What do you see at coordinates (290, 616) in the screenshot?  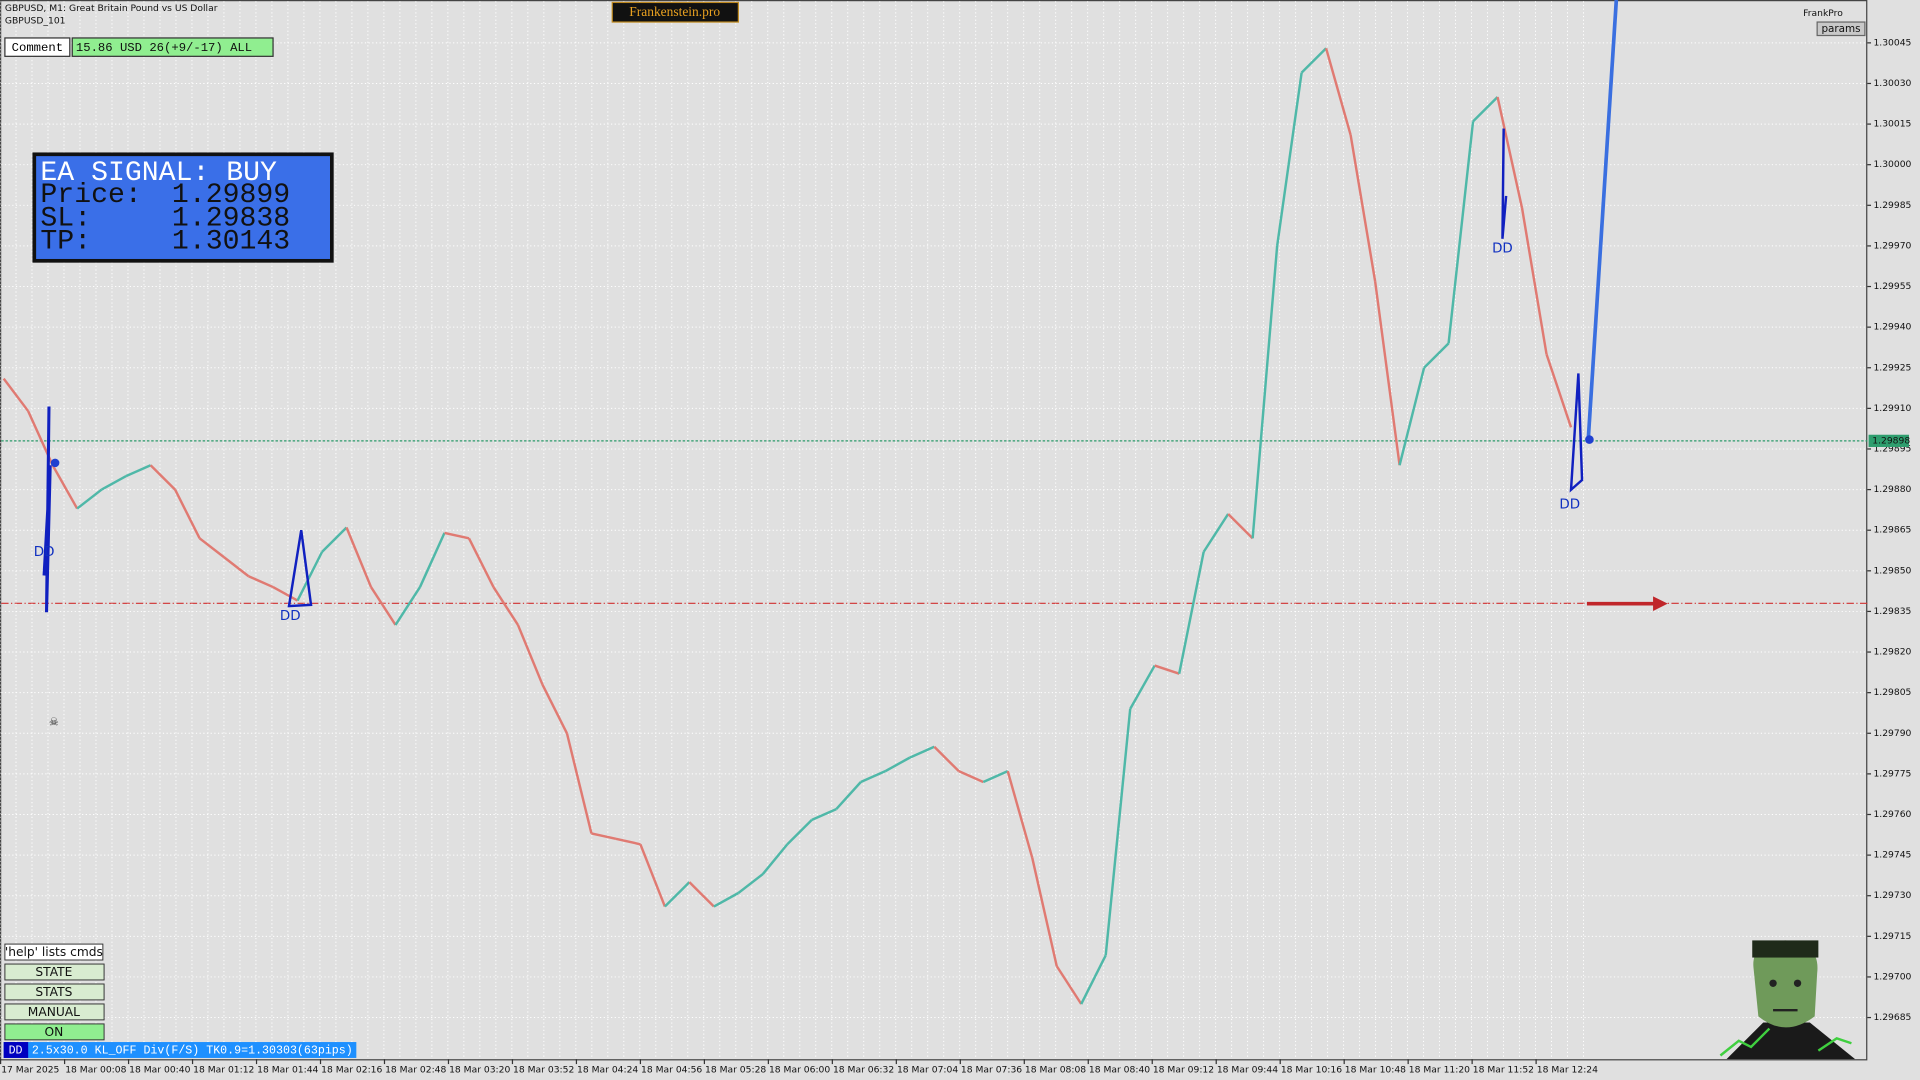 I see `dd-marker: DD` at bounding box center [290, 616].